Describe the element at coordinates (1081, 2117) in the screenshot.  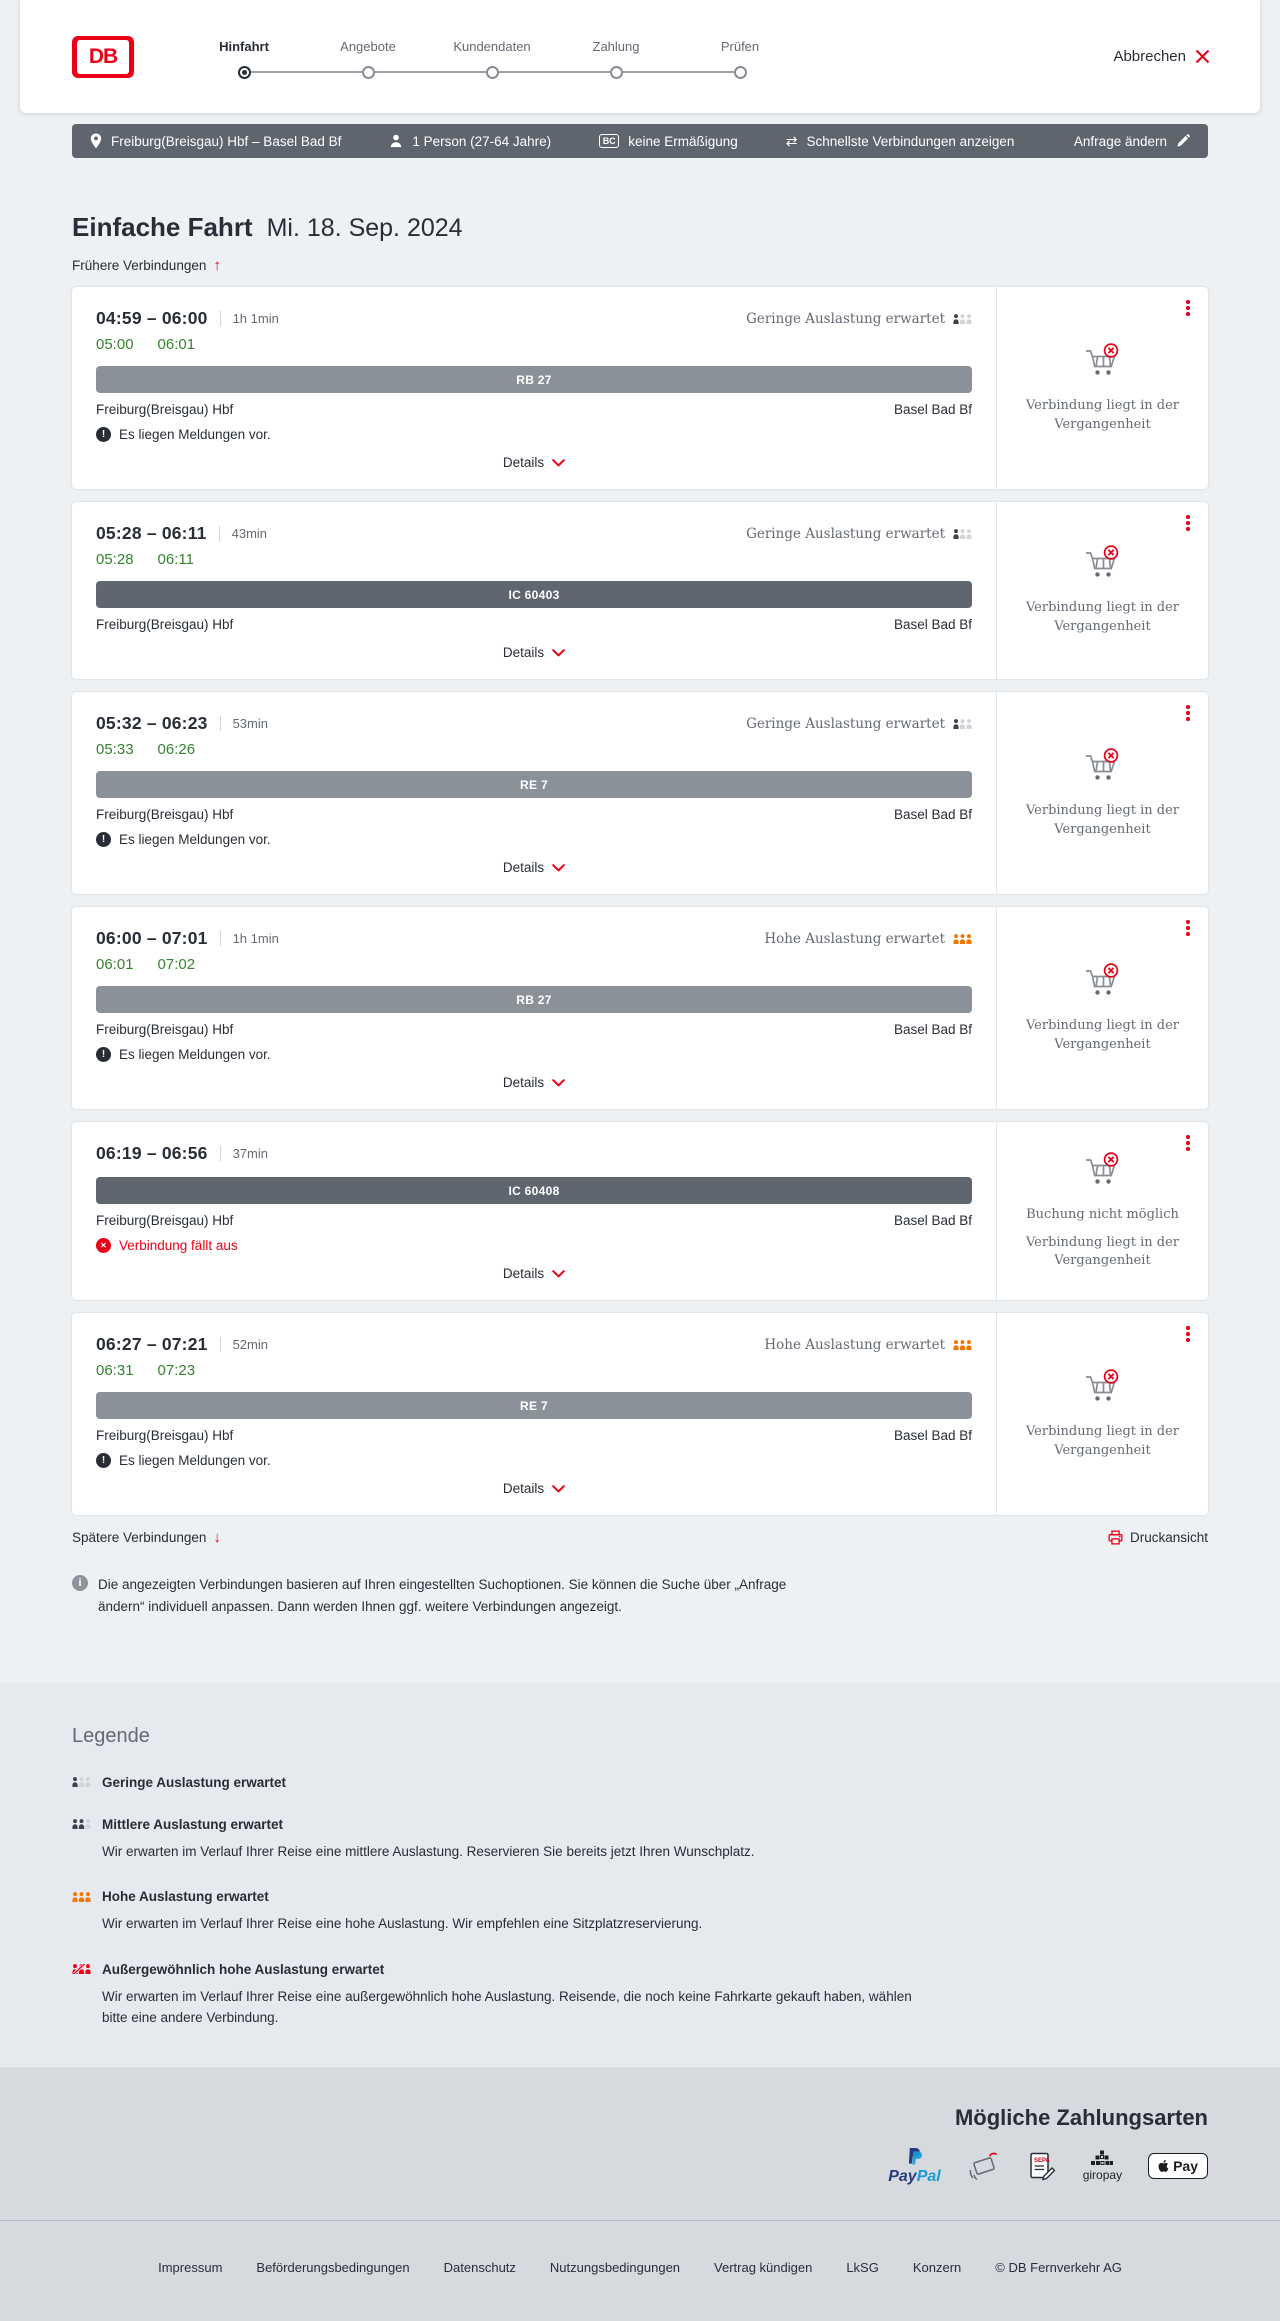
I see `payment-title: Mögliche Zahlungsarten` at that location.